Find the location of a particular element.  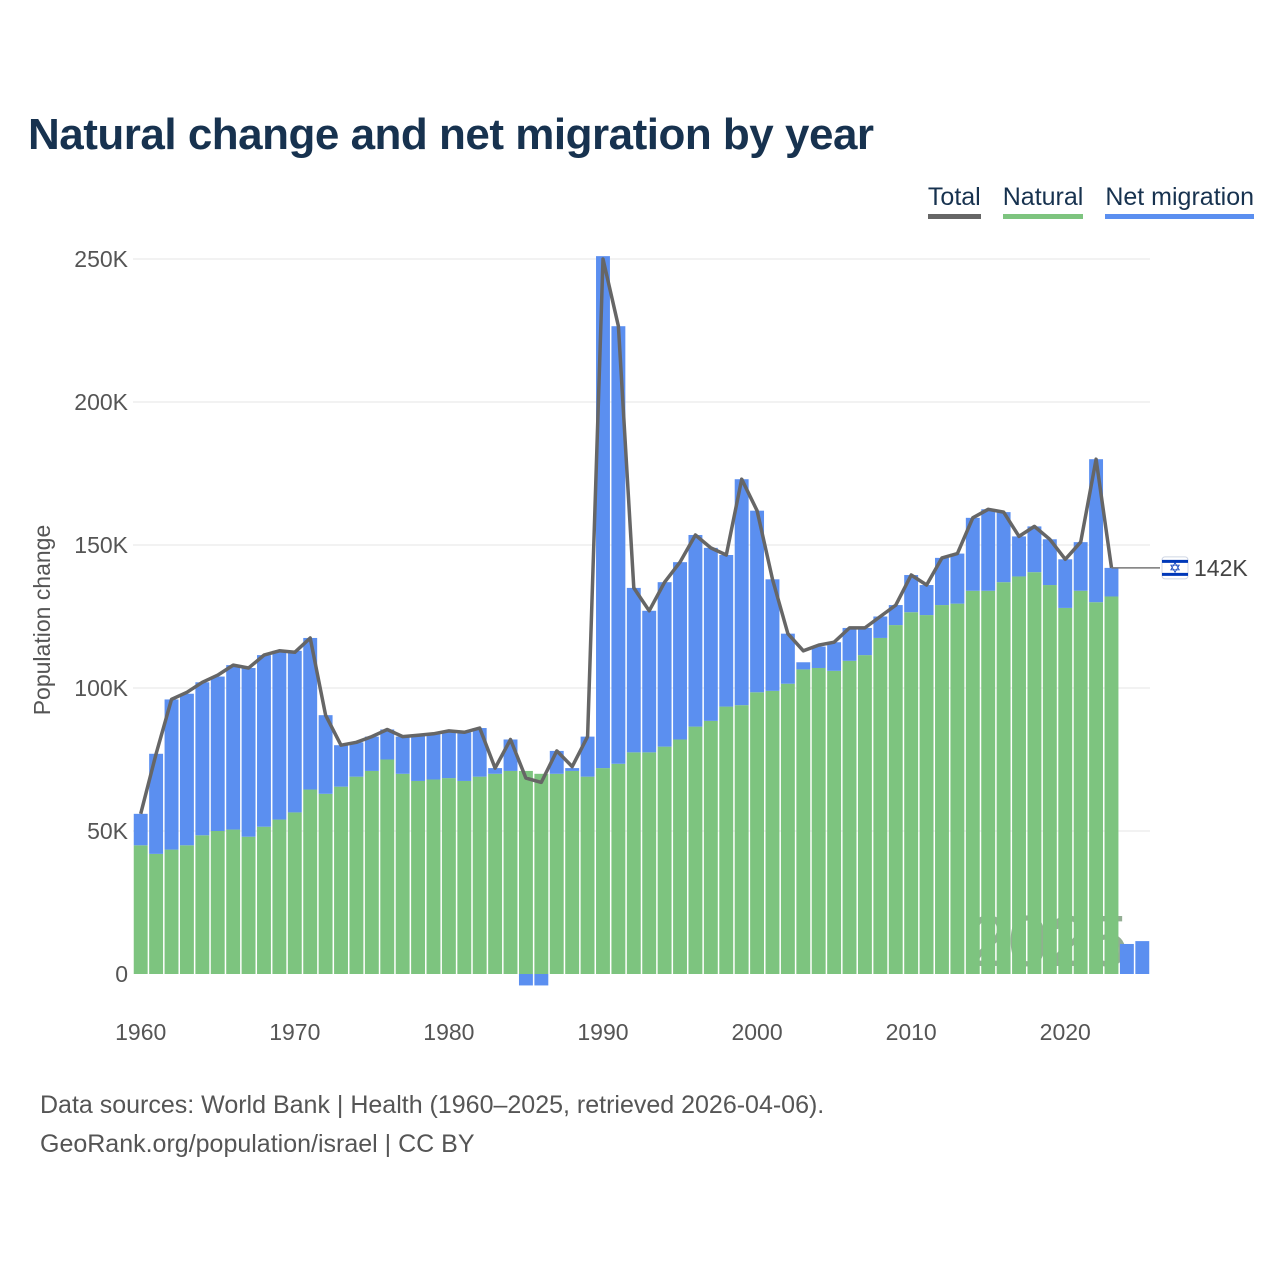

y-tick-label: 0 is located at coordinates (121, 974).